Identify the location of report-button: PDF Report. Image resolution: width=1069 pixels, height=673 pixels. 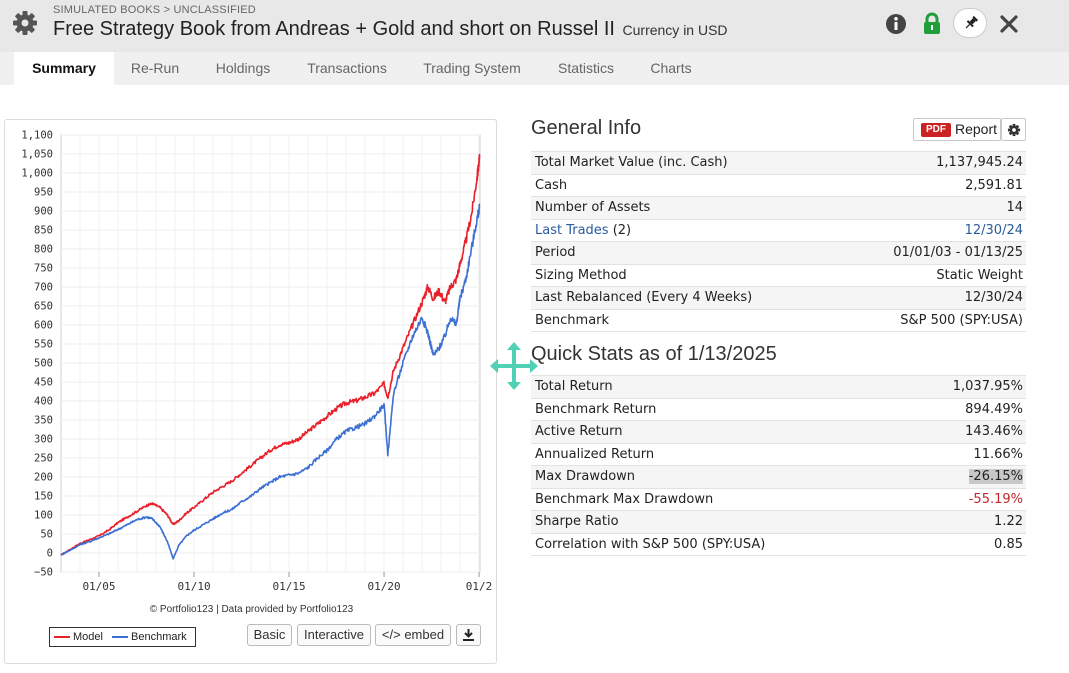
(957, 129).